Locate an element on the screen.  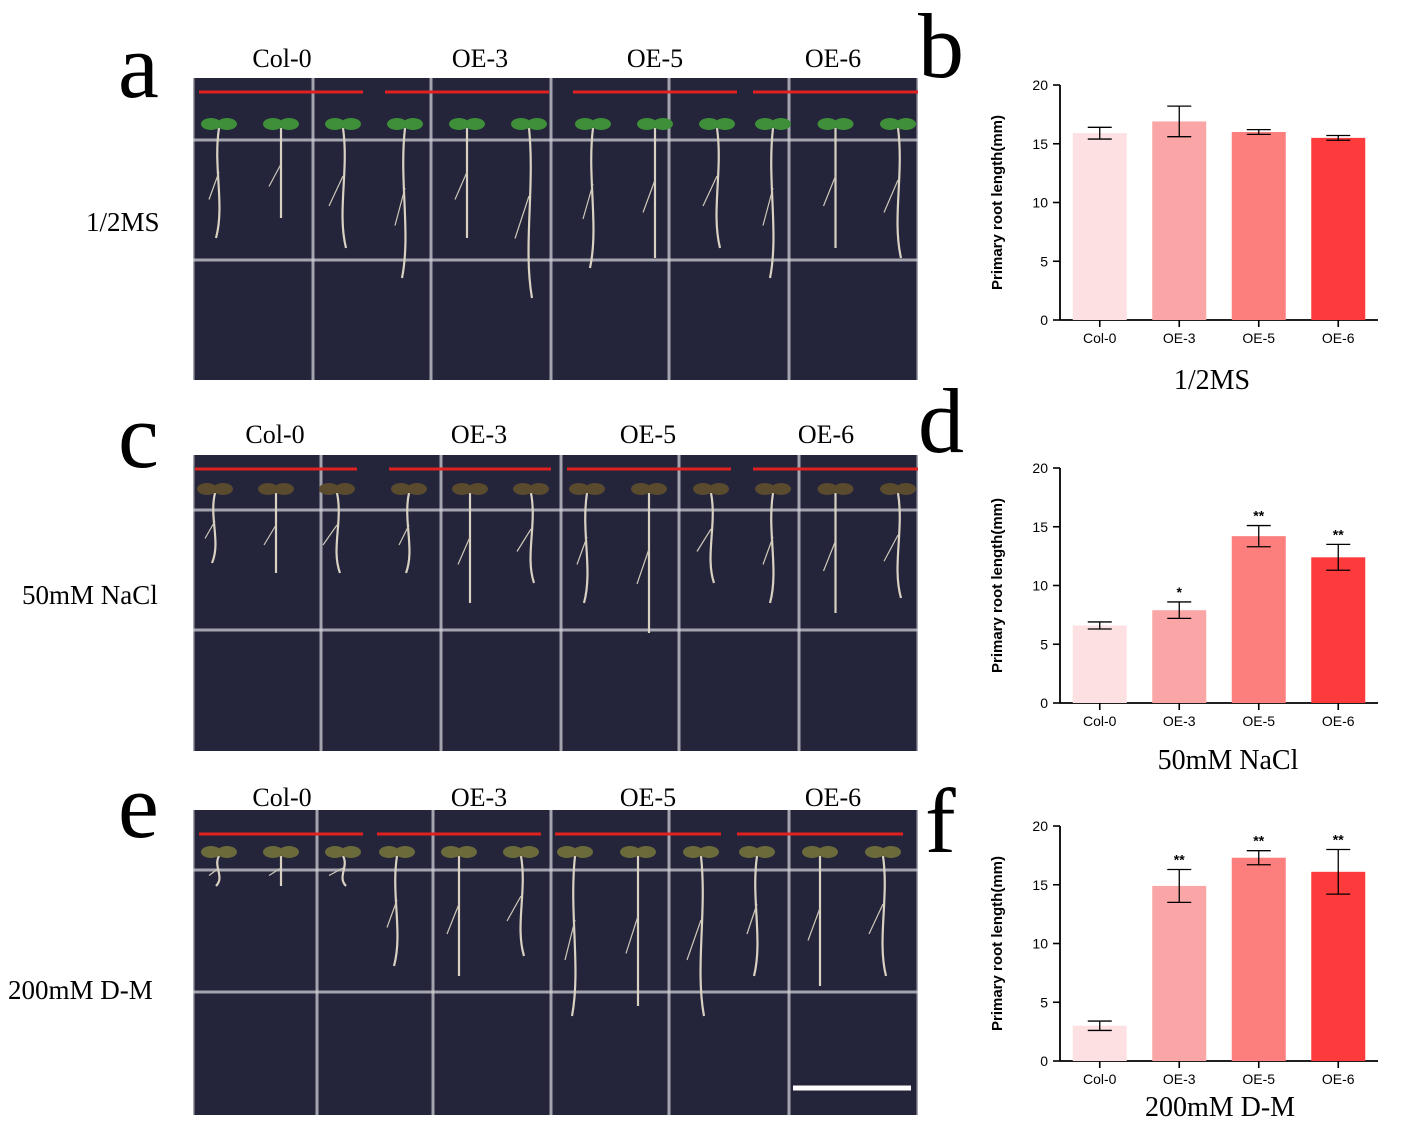
panel-letter-d: d is located at coordinates (941, 421).